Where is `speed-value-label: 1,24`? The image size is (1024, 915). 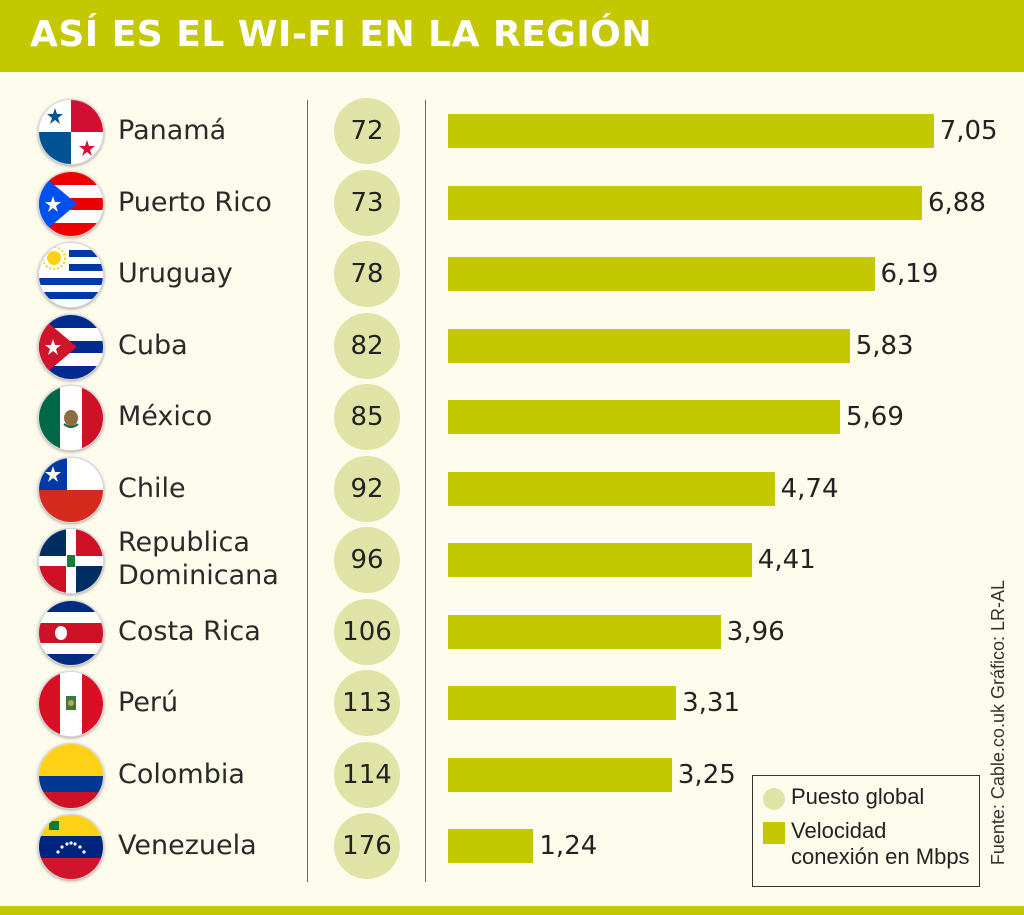 speed-value-label: 1,24 is located at coordinates (568, 846).